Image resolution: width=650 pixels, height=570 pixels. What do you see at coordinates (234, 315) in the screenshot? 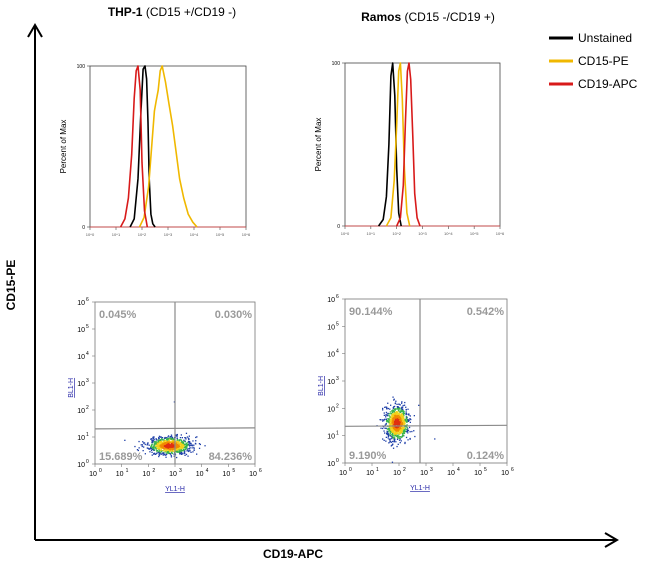
I see `quadrant-label-upper-right: 0.030%` at bounding box center [234, 315].